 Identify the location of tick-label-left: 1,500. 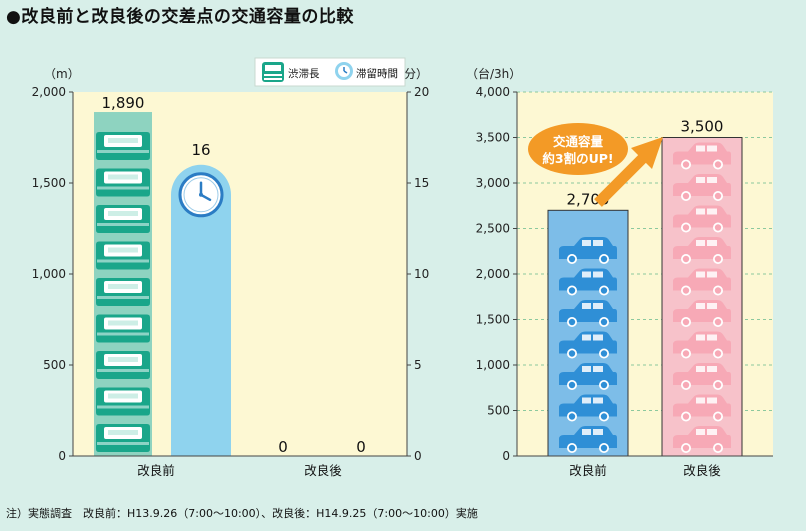
(49, 183).